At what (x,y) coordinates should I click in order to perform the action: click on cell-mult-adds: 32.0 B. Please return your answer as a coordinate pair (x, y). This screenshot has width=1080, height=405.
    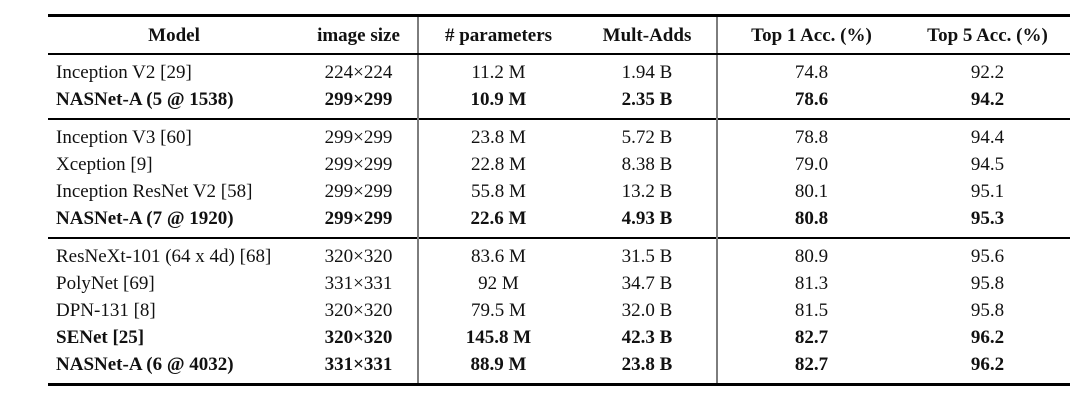
    Looking at the image, I should click on (648, 310).